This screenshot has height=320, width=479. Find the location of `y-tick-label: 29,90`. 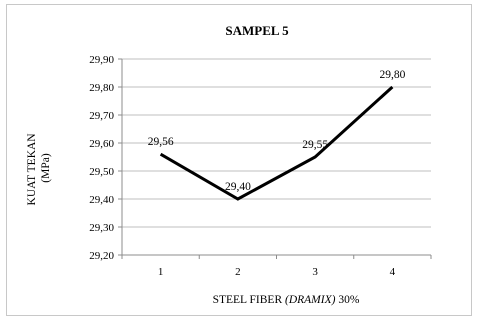

y-tick-label: 29,90 is located at coordinates (101, 60).